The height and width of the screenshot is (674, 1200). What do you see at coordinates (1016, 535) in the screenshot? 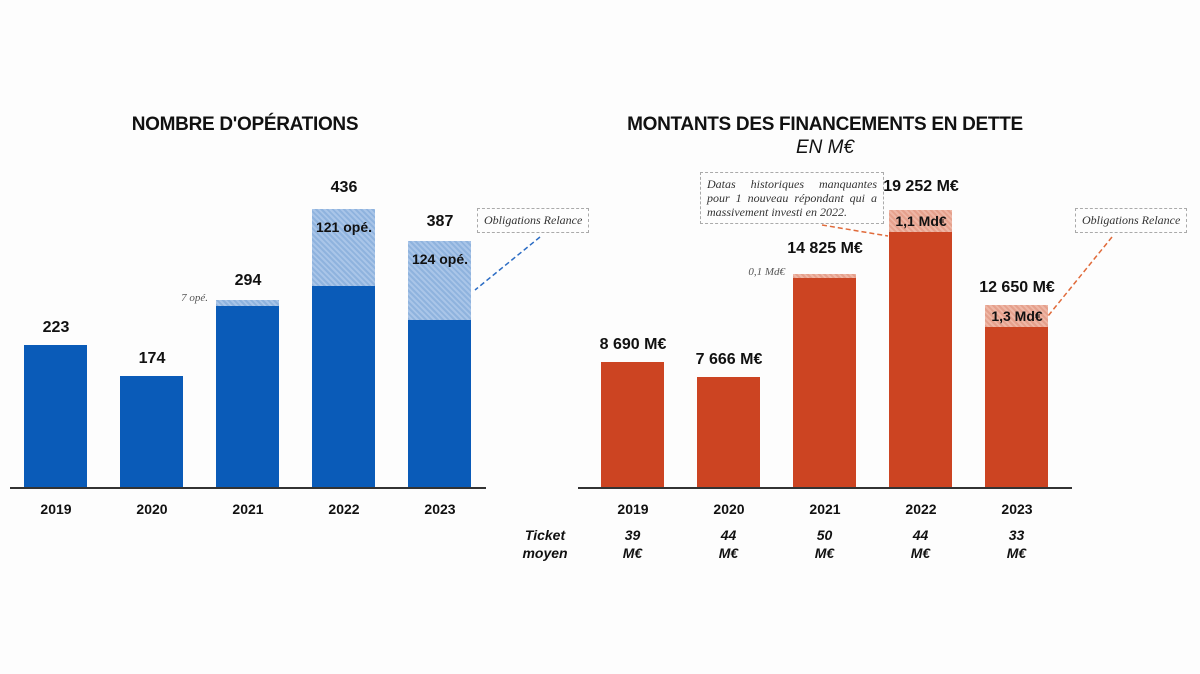
I see `ticket-amount: 33` at bounding box center [1016, 535].